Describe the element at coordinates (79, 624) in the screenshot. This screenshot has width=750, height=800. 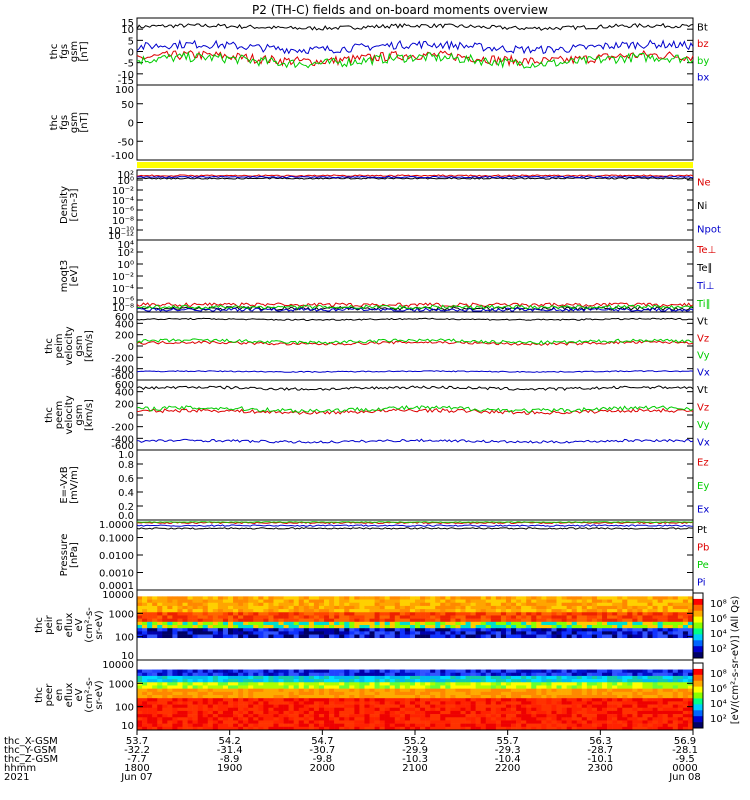
I see `axis-label: eV` at that location.